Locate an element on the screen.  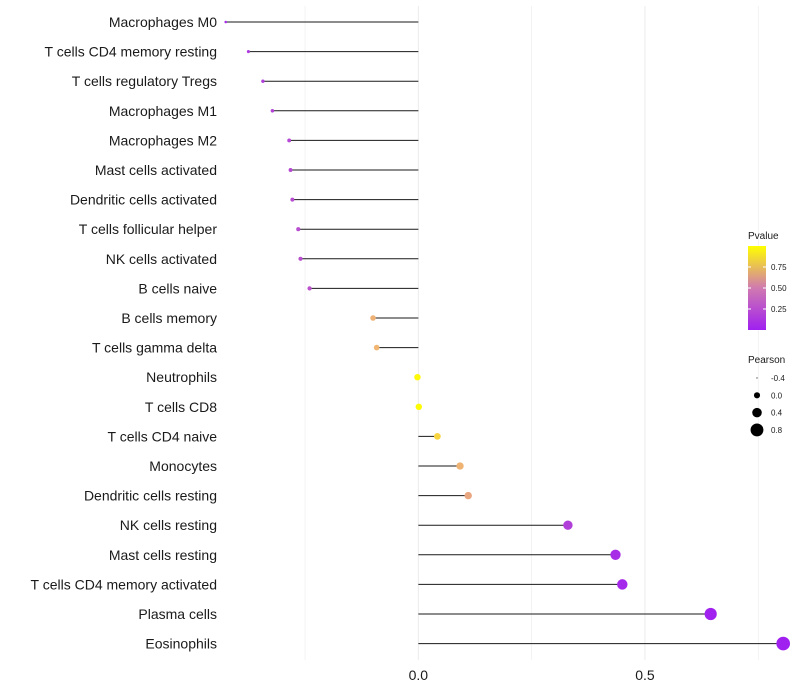
category-label: Eosinophils is located at coordinates (181, 644).